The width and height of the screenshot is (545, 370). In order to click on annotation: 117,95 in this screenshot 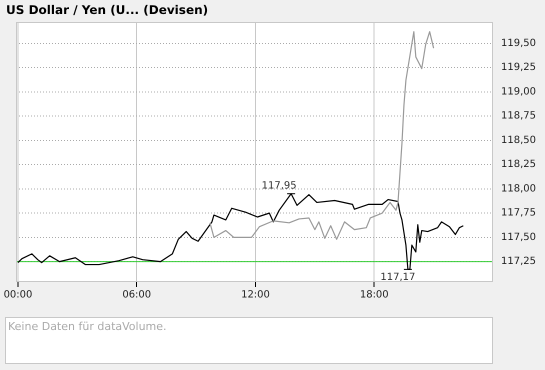, I will do `click(279, 186)`.